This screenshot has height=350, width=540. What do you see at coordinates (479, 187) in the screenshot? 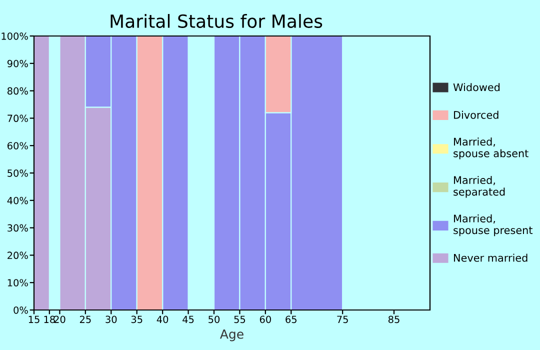
I see `legend-label: Married, separated` at bounding box center [479, 187].